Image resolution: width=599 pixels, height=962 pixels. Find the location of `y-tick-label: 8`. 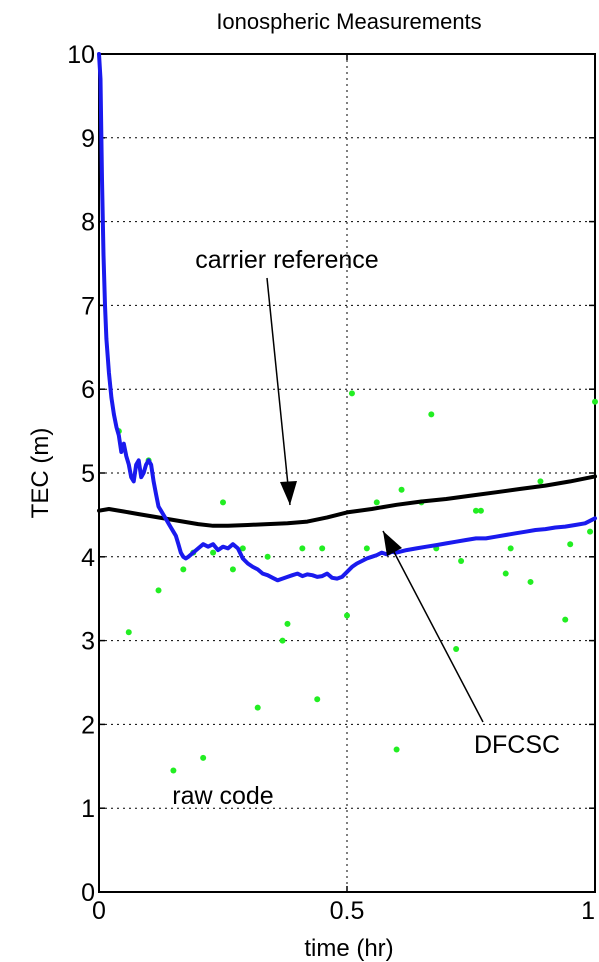

y-tick-label: 8 is located at coordinates (88, 223).